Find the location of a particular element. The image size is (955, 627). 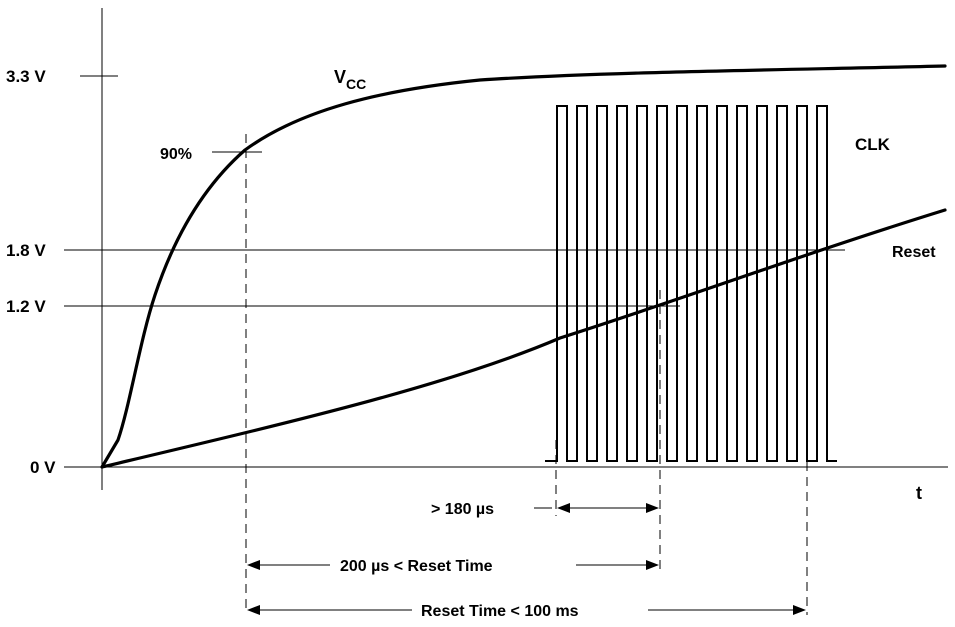

arrowhead-100ms-right is located at coordinates (799, 610).